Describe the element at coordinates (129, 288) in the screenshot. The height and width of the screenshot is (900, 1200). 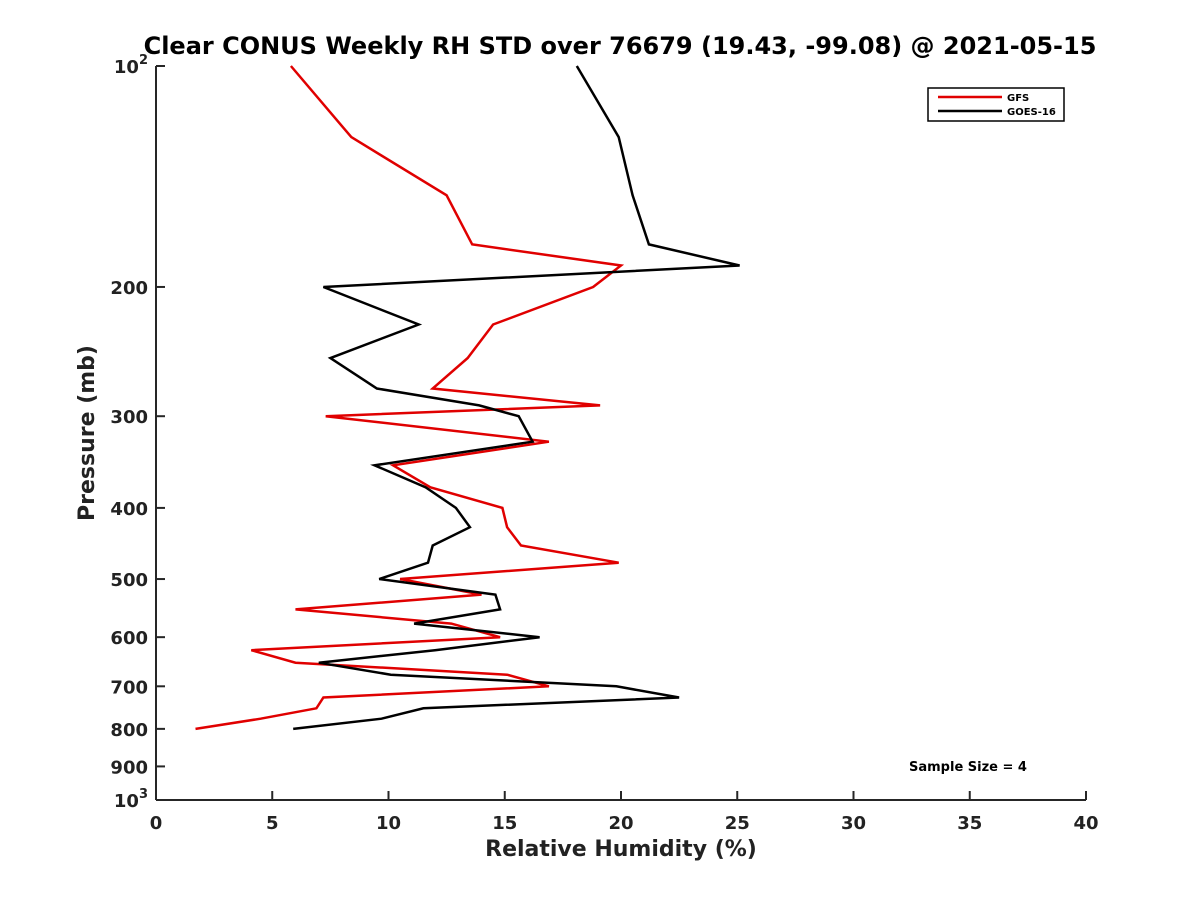
I see `y-tick-label: 200` at that location.